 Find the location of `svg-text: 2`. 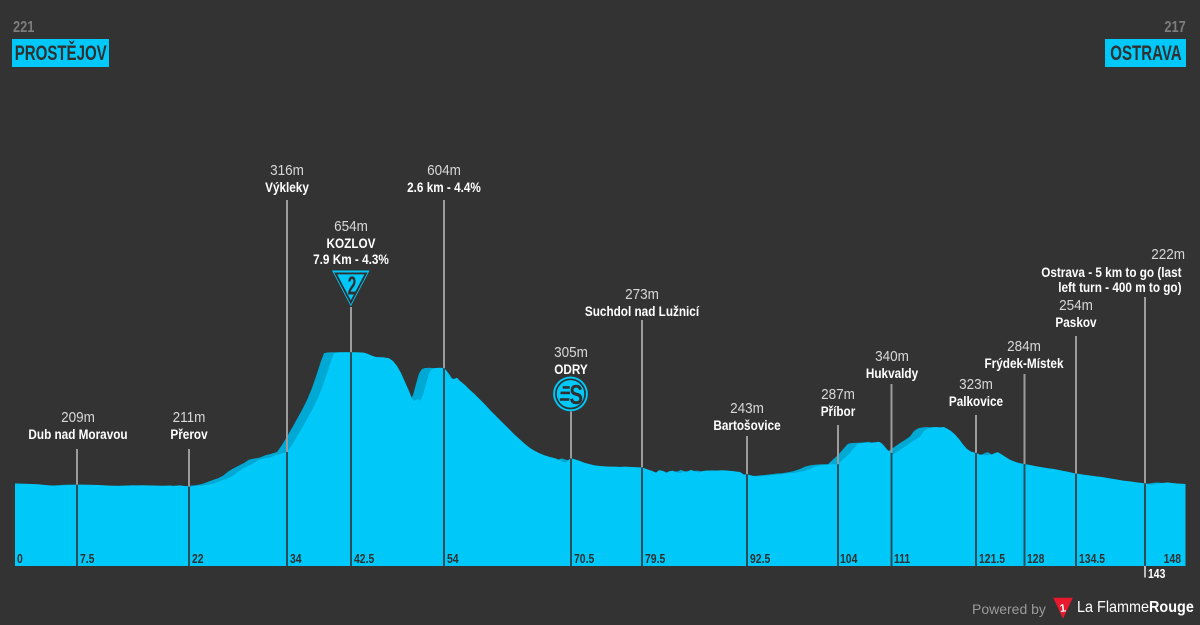

svg-text: 2 is located at coordinates (352, 287).